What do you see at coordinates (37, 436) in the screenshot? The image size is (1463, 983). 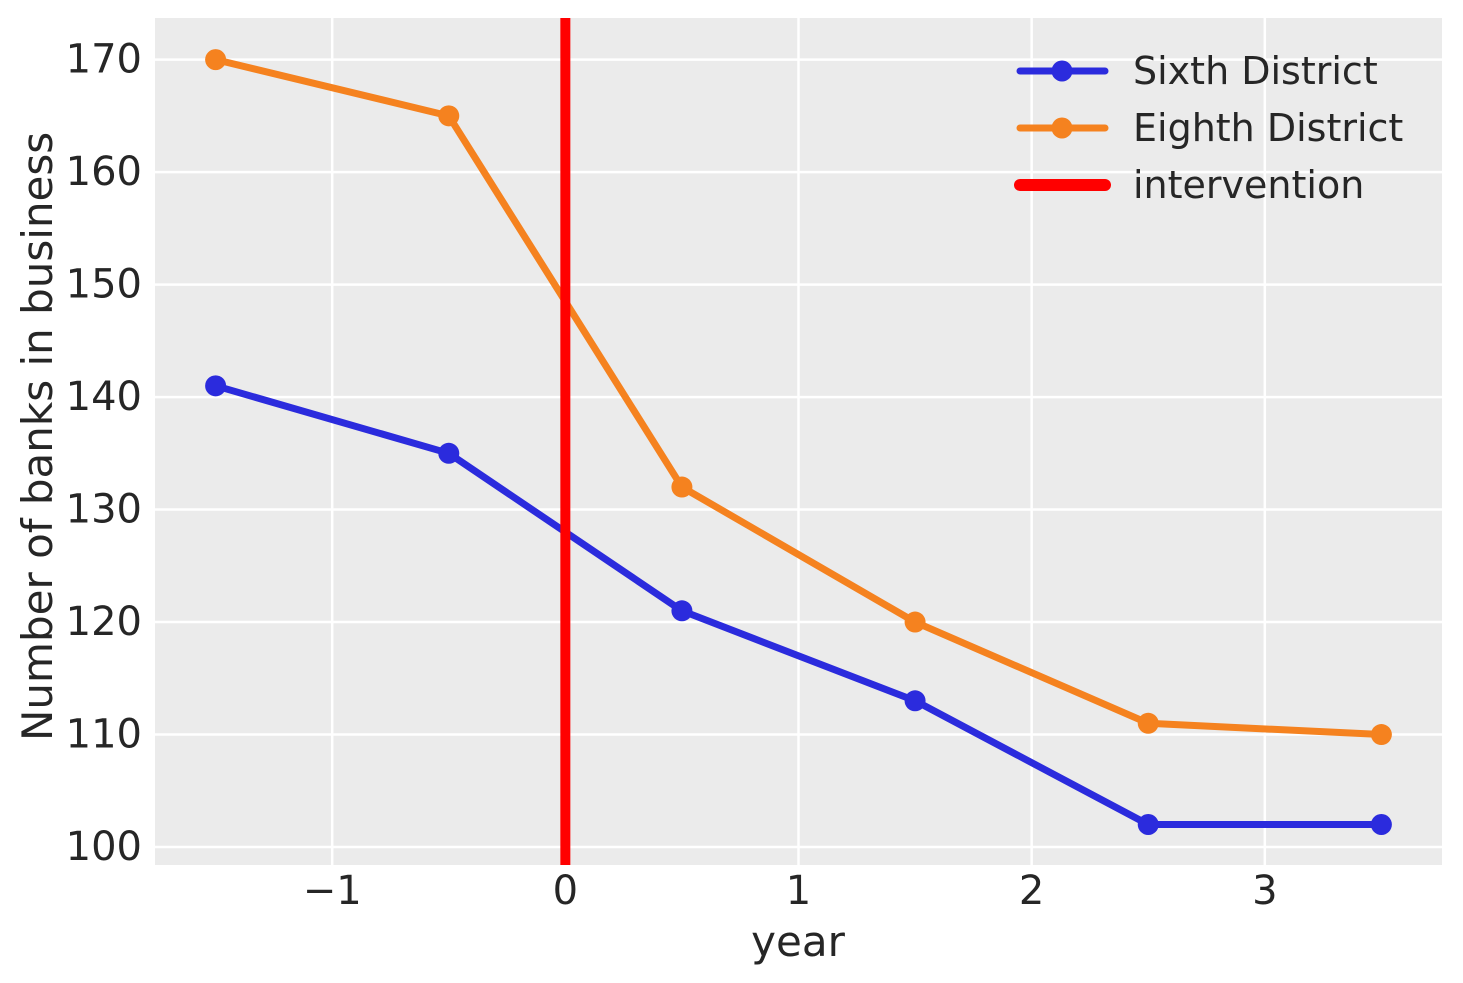 I see `y-axis-label: Number of banks in business` at bounding box center [37, 436].